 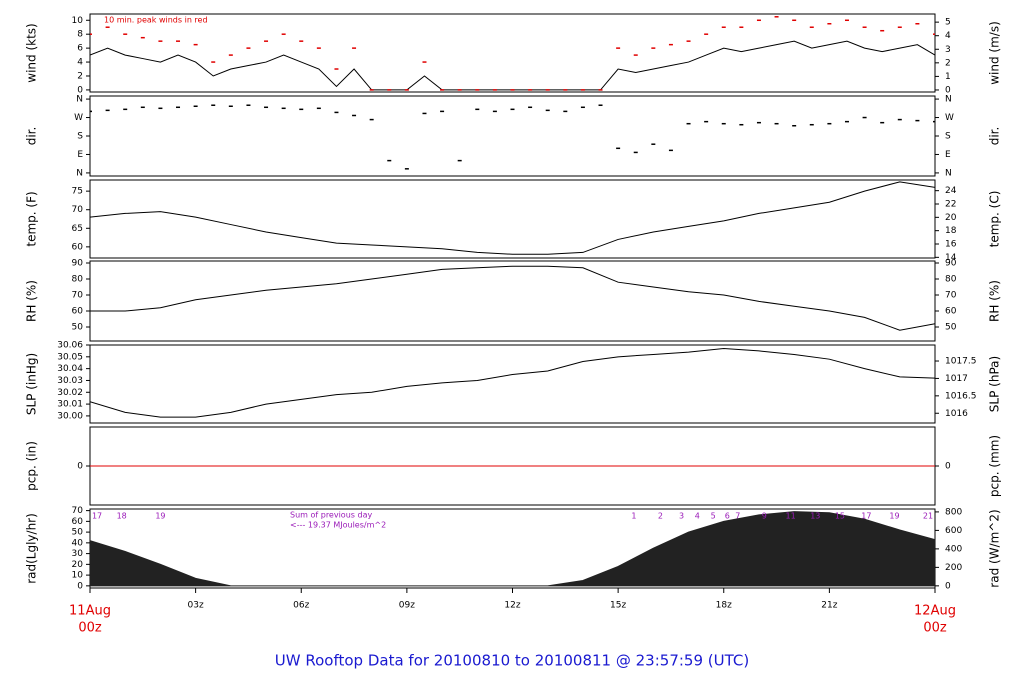 What do you see at coordinates (79, 173) in the screenshot?
I see `y-tick-label: N` at bounding box center [79, 173].